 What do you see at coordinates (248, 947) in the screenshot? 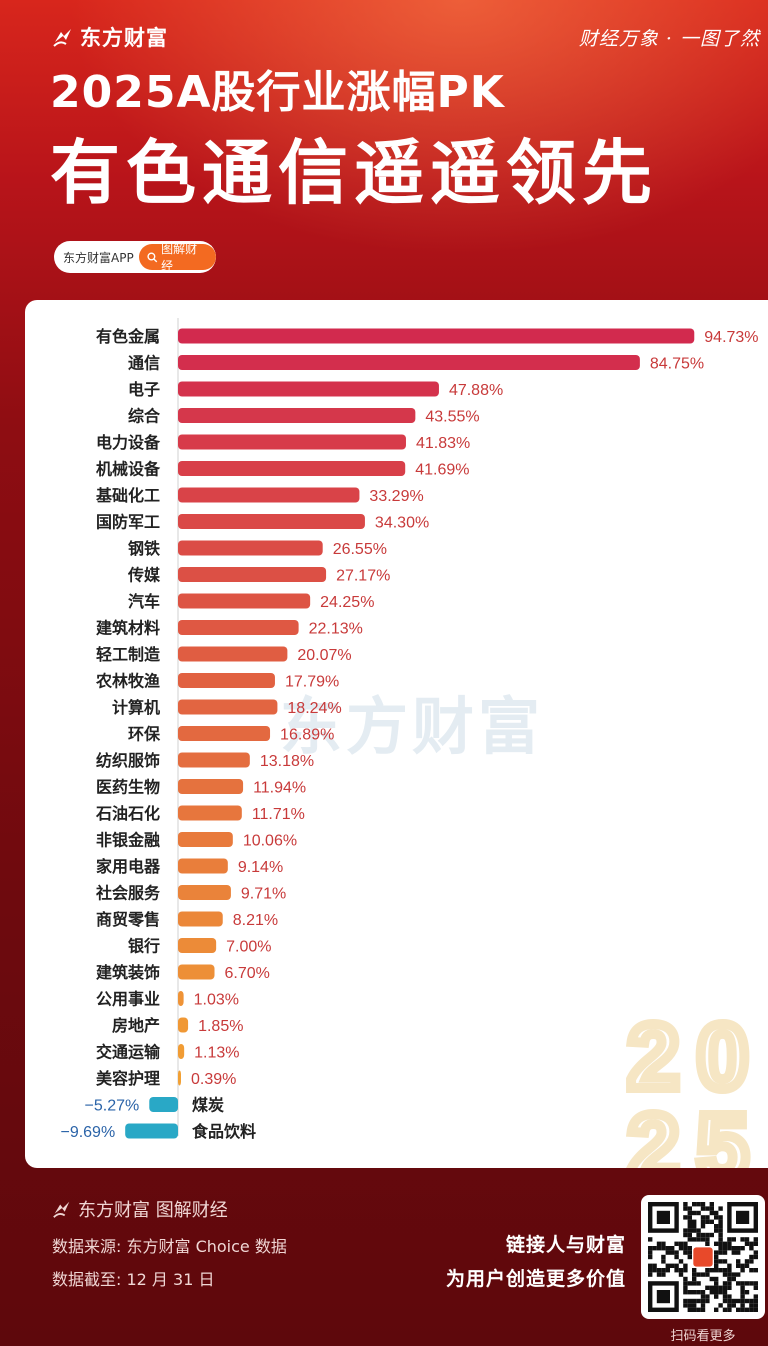
I see `value-label: 7.00%` at bounding box center [248, 947].